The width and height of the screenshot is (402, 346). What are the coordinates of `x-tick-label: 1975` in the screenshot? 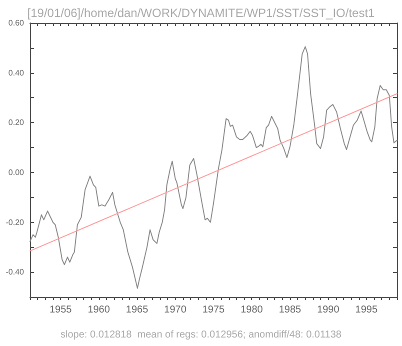 It's located at (214, 310).